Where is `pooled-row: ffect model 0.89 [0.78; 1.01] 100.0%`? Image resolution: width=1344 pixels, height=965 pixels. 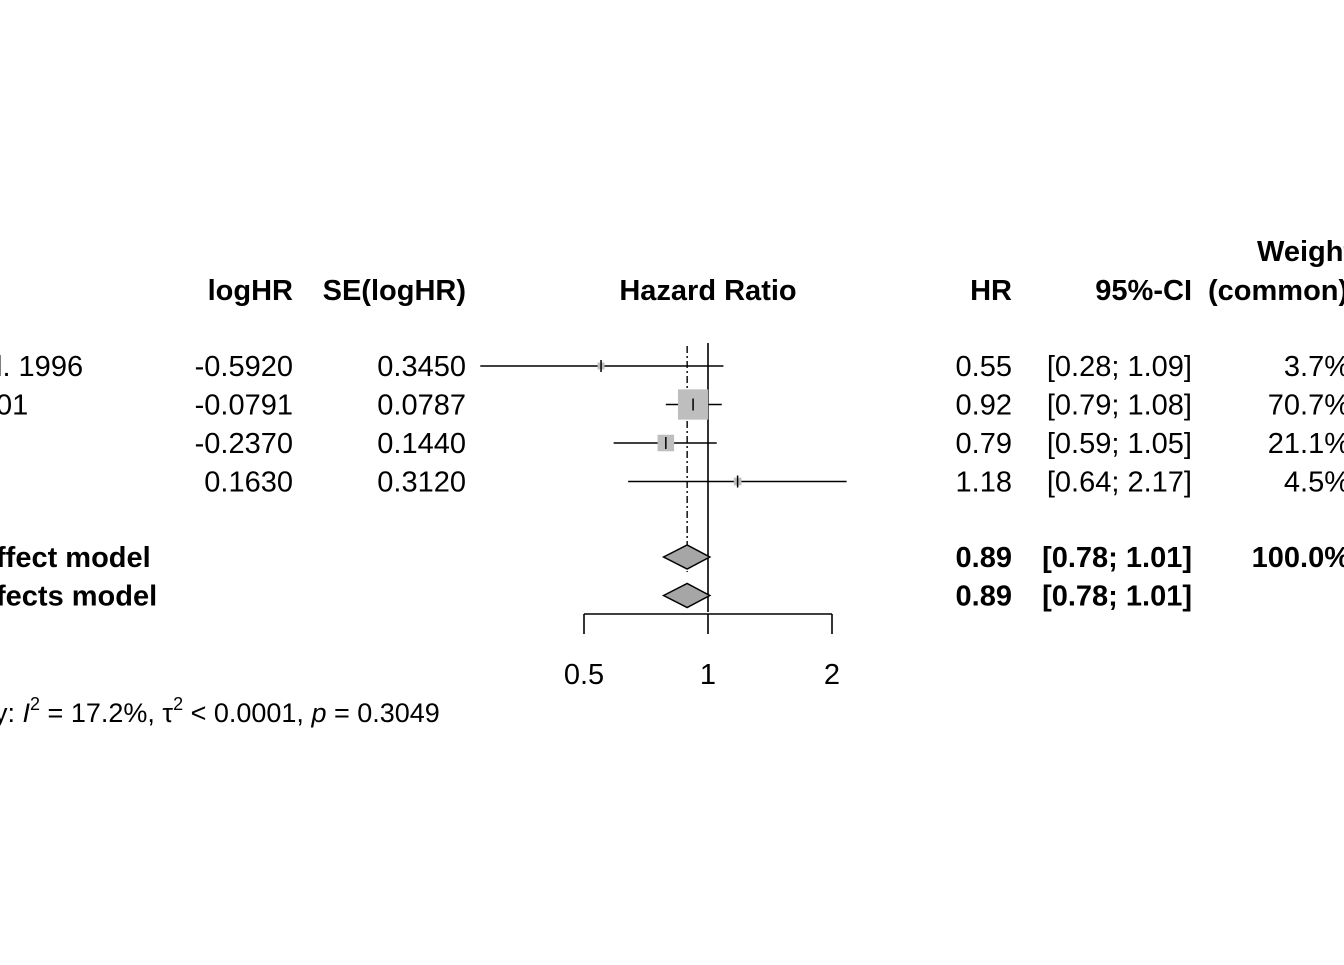 pooled-row: ffect model 0.89 [0.78; 1.01] 100.0% is located at coordinates (672, 558).